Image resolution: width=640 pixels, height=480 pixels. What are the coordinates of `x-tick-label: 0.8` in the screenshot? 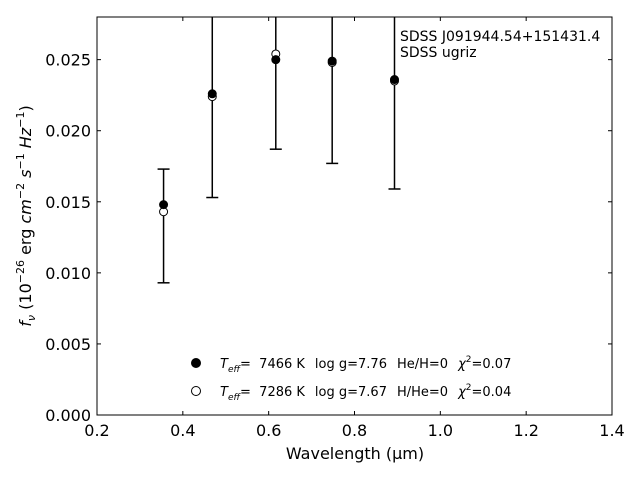 It's located at (354, 430).